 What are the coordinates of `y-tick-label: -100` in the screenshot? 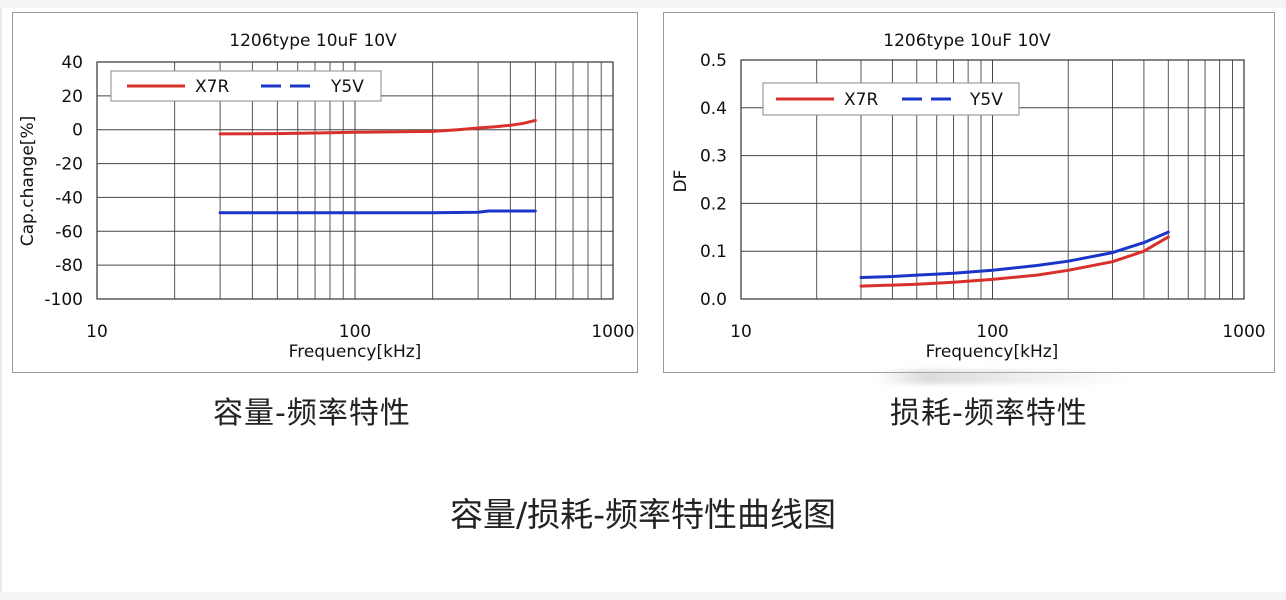 It's located at (63, 300).